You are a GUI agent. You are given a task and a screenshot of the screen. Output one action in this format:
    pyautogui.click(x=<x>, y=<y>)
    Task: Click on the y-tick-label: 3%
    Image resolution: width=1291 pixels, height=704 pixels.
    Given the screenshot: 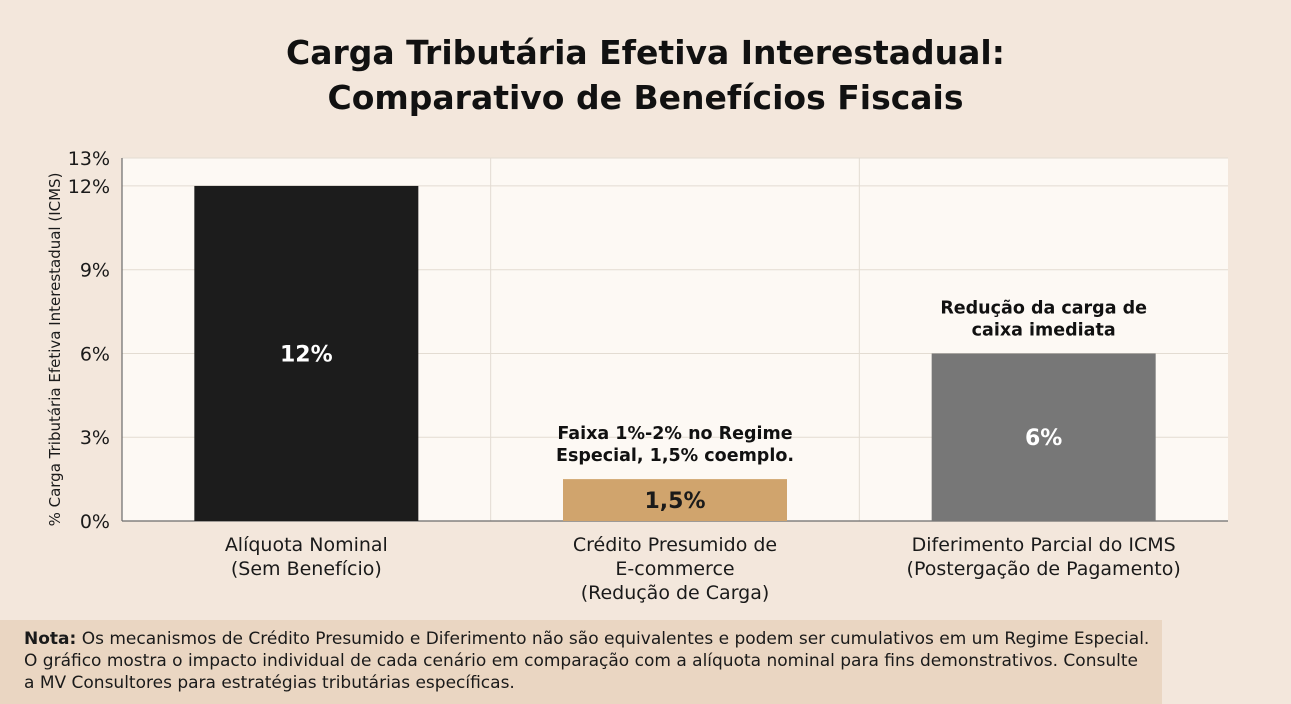 What is the action you would take?
    pyautogui.click(x=95, y=438)
    